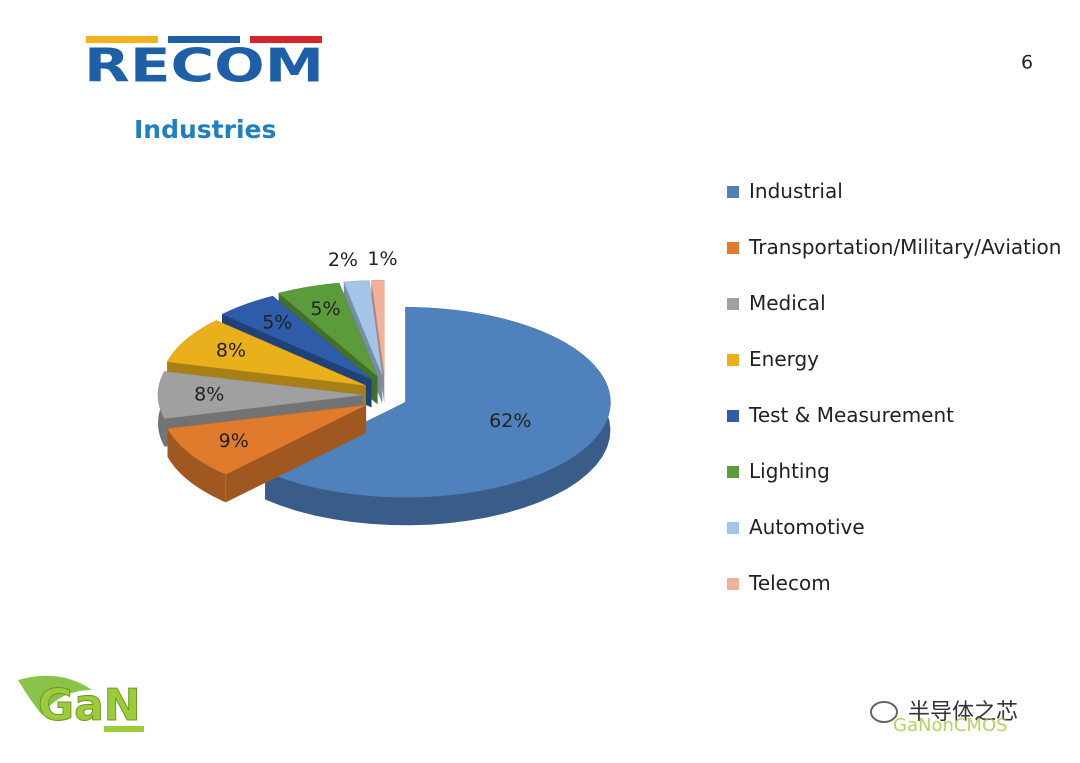 Image resolution: width=1080 pixels, height=763 pixels. What do you see at coordinates (1027, 63) in the screenshot?
I see `page-number: 6` at bounding box center [1027, 63].